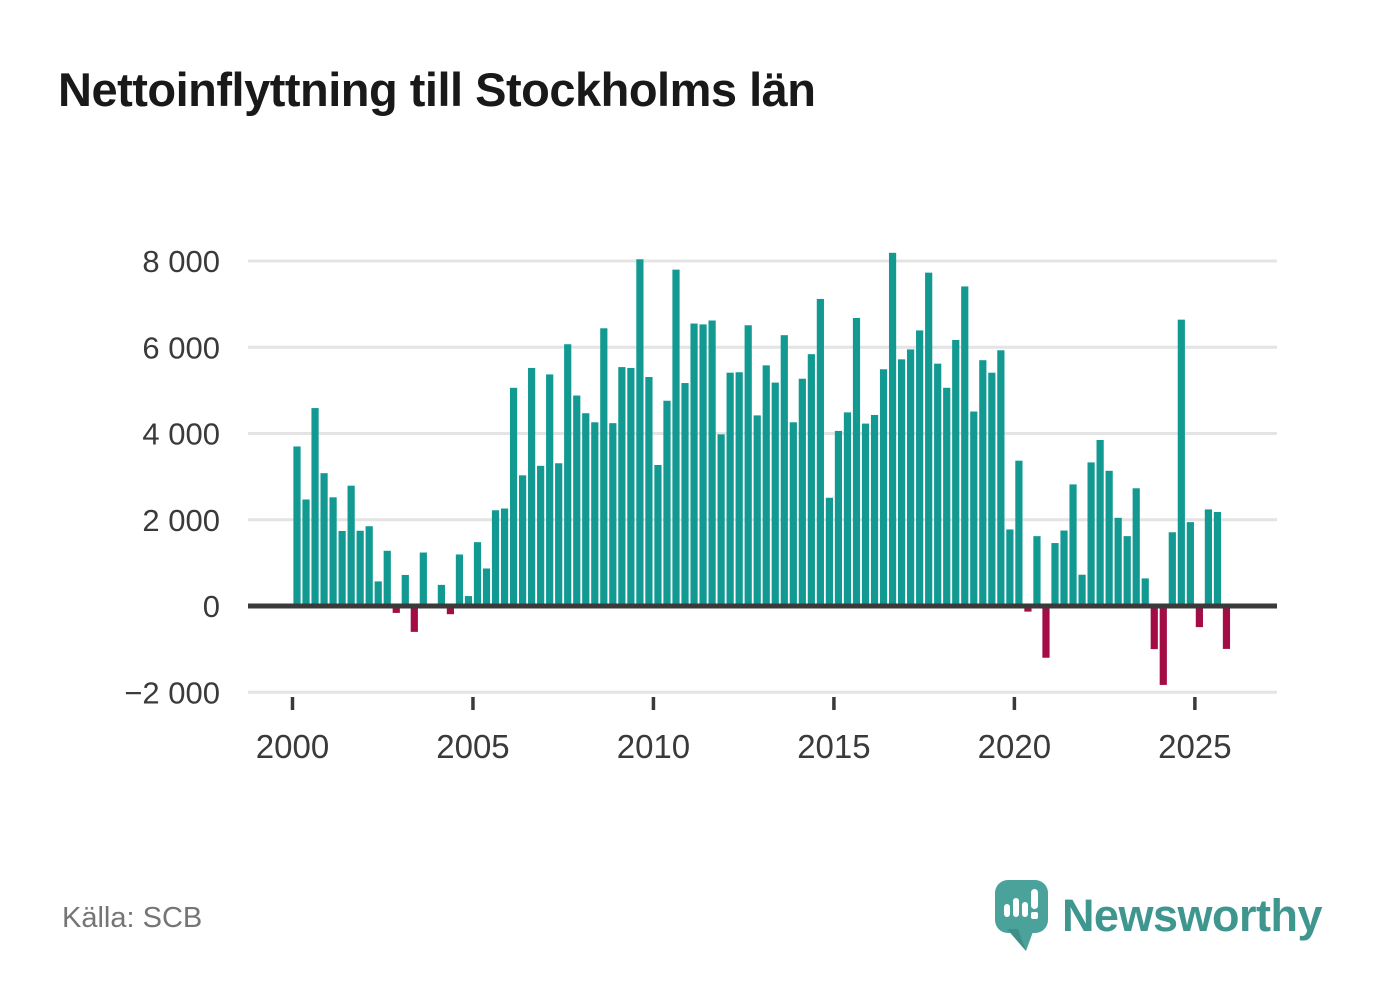 This screenshot has height=999, width=1382. What do you see at coordinates (1034, 899) in the screenshot?
I see `logo-exclamation-bar` at bounding box center [1034, 899].